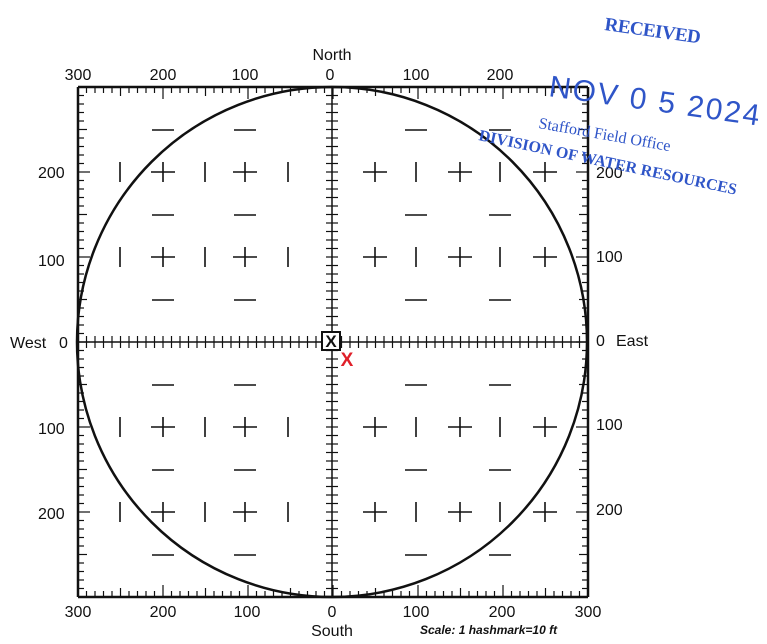 The width and height of the screenshot is (767, 644). What do you see at coordinates (63, 343) in the screenshot?
I see `left-tick-label: 0` at bounding box center [63, 343].